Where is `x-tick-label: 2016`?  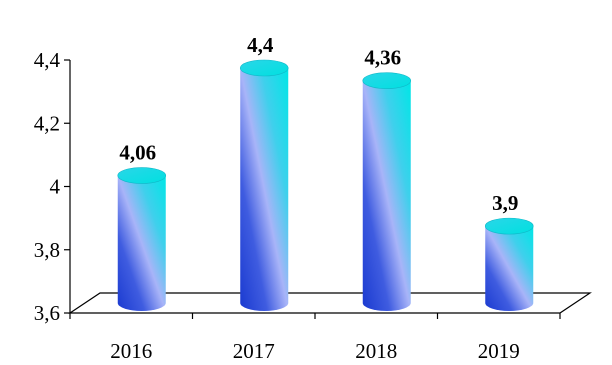 x-tick-label: 2016 is located at coordinates (131, 351).